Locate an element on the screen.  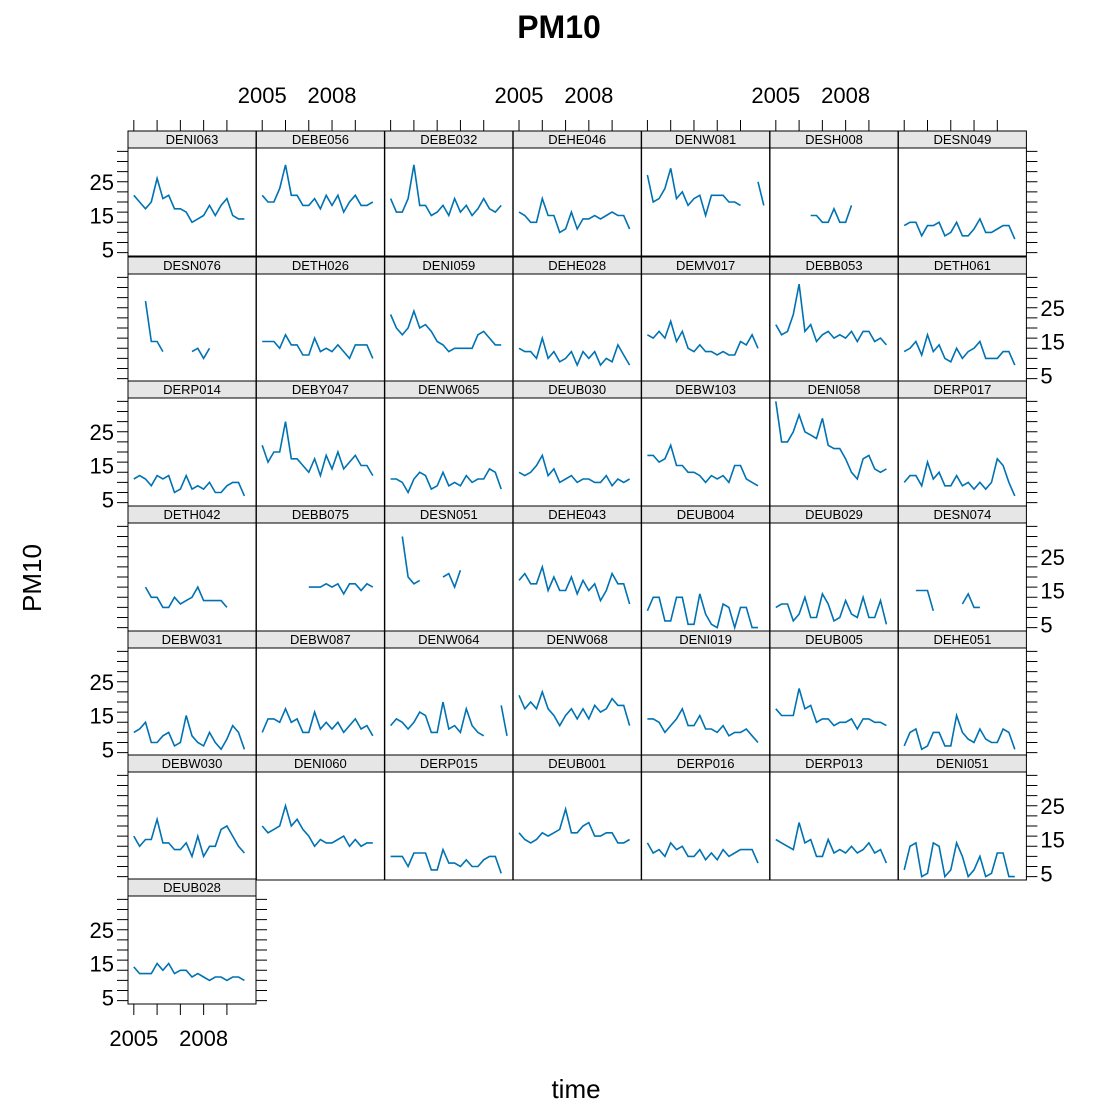
strip-label: DEBW031 is located at coordinates (192, 639).